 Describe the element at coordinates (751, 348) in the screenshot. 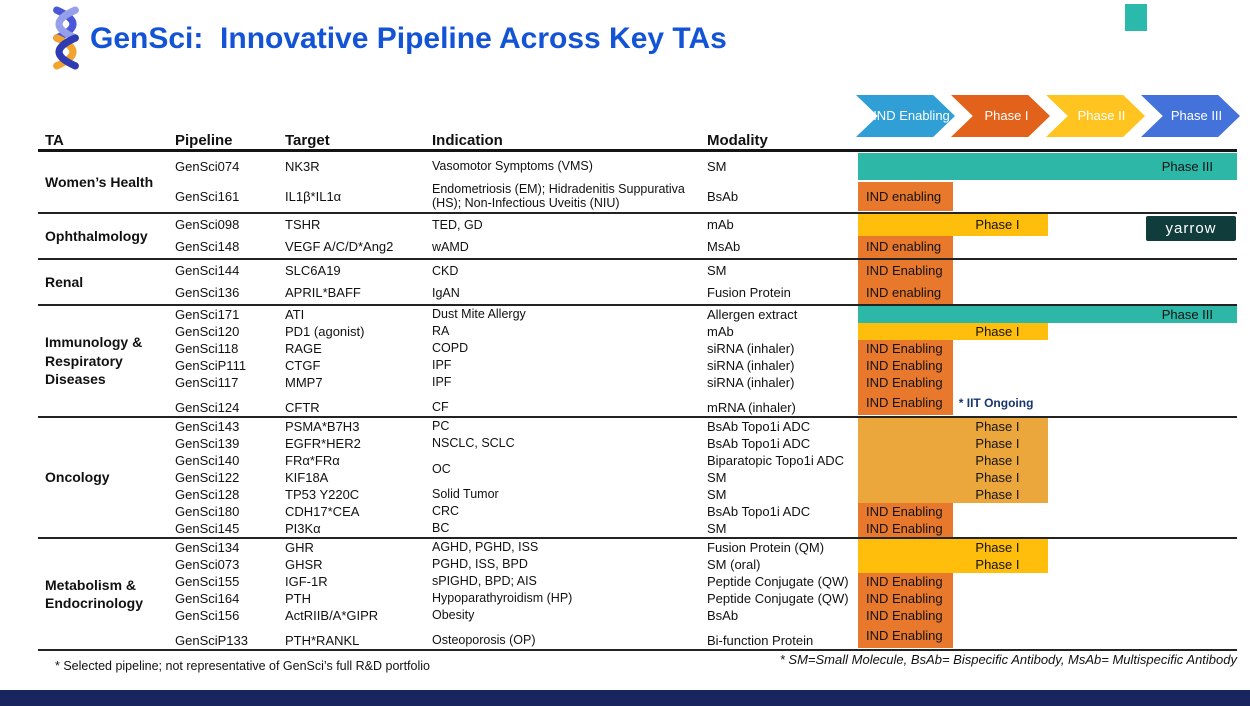

I see `modality-cell-text: siRNA (inhaler)` at that location.